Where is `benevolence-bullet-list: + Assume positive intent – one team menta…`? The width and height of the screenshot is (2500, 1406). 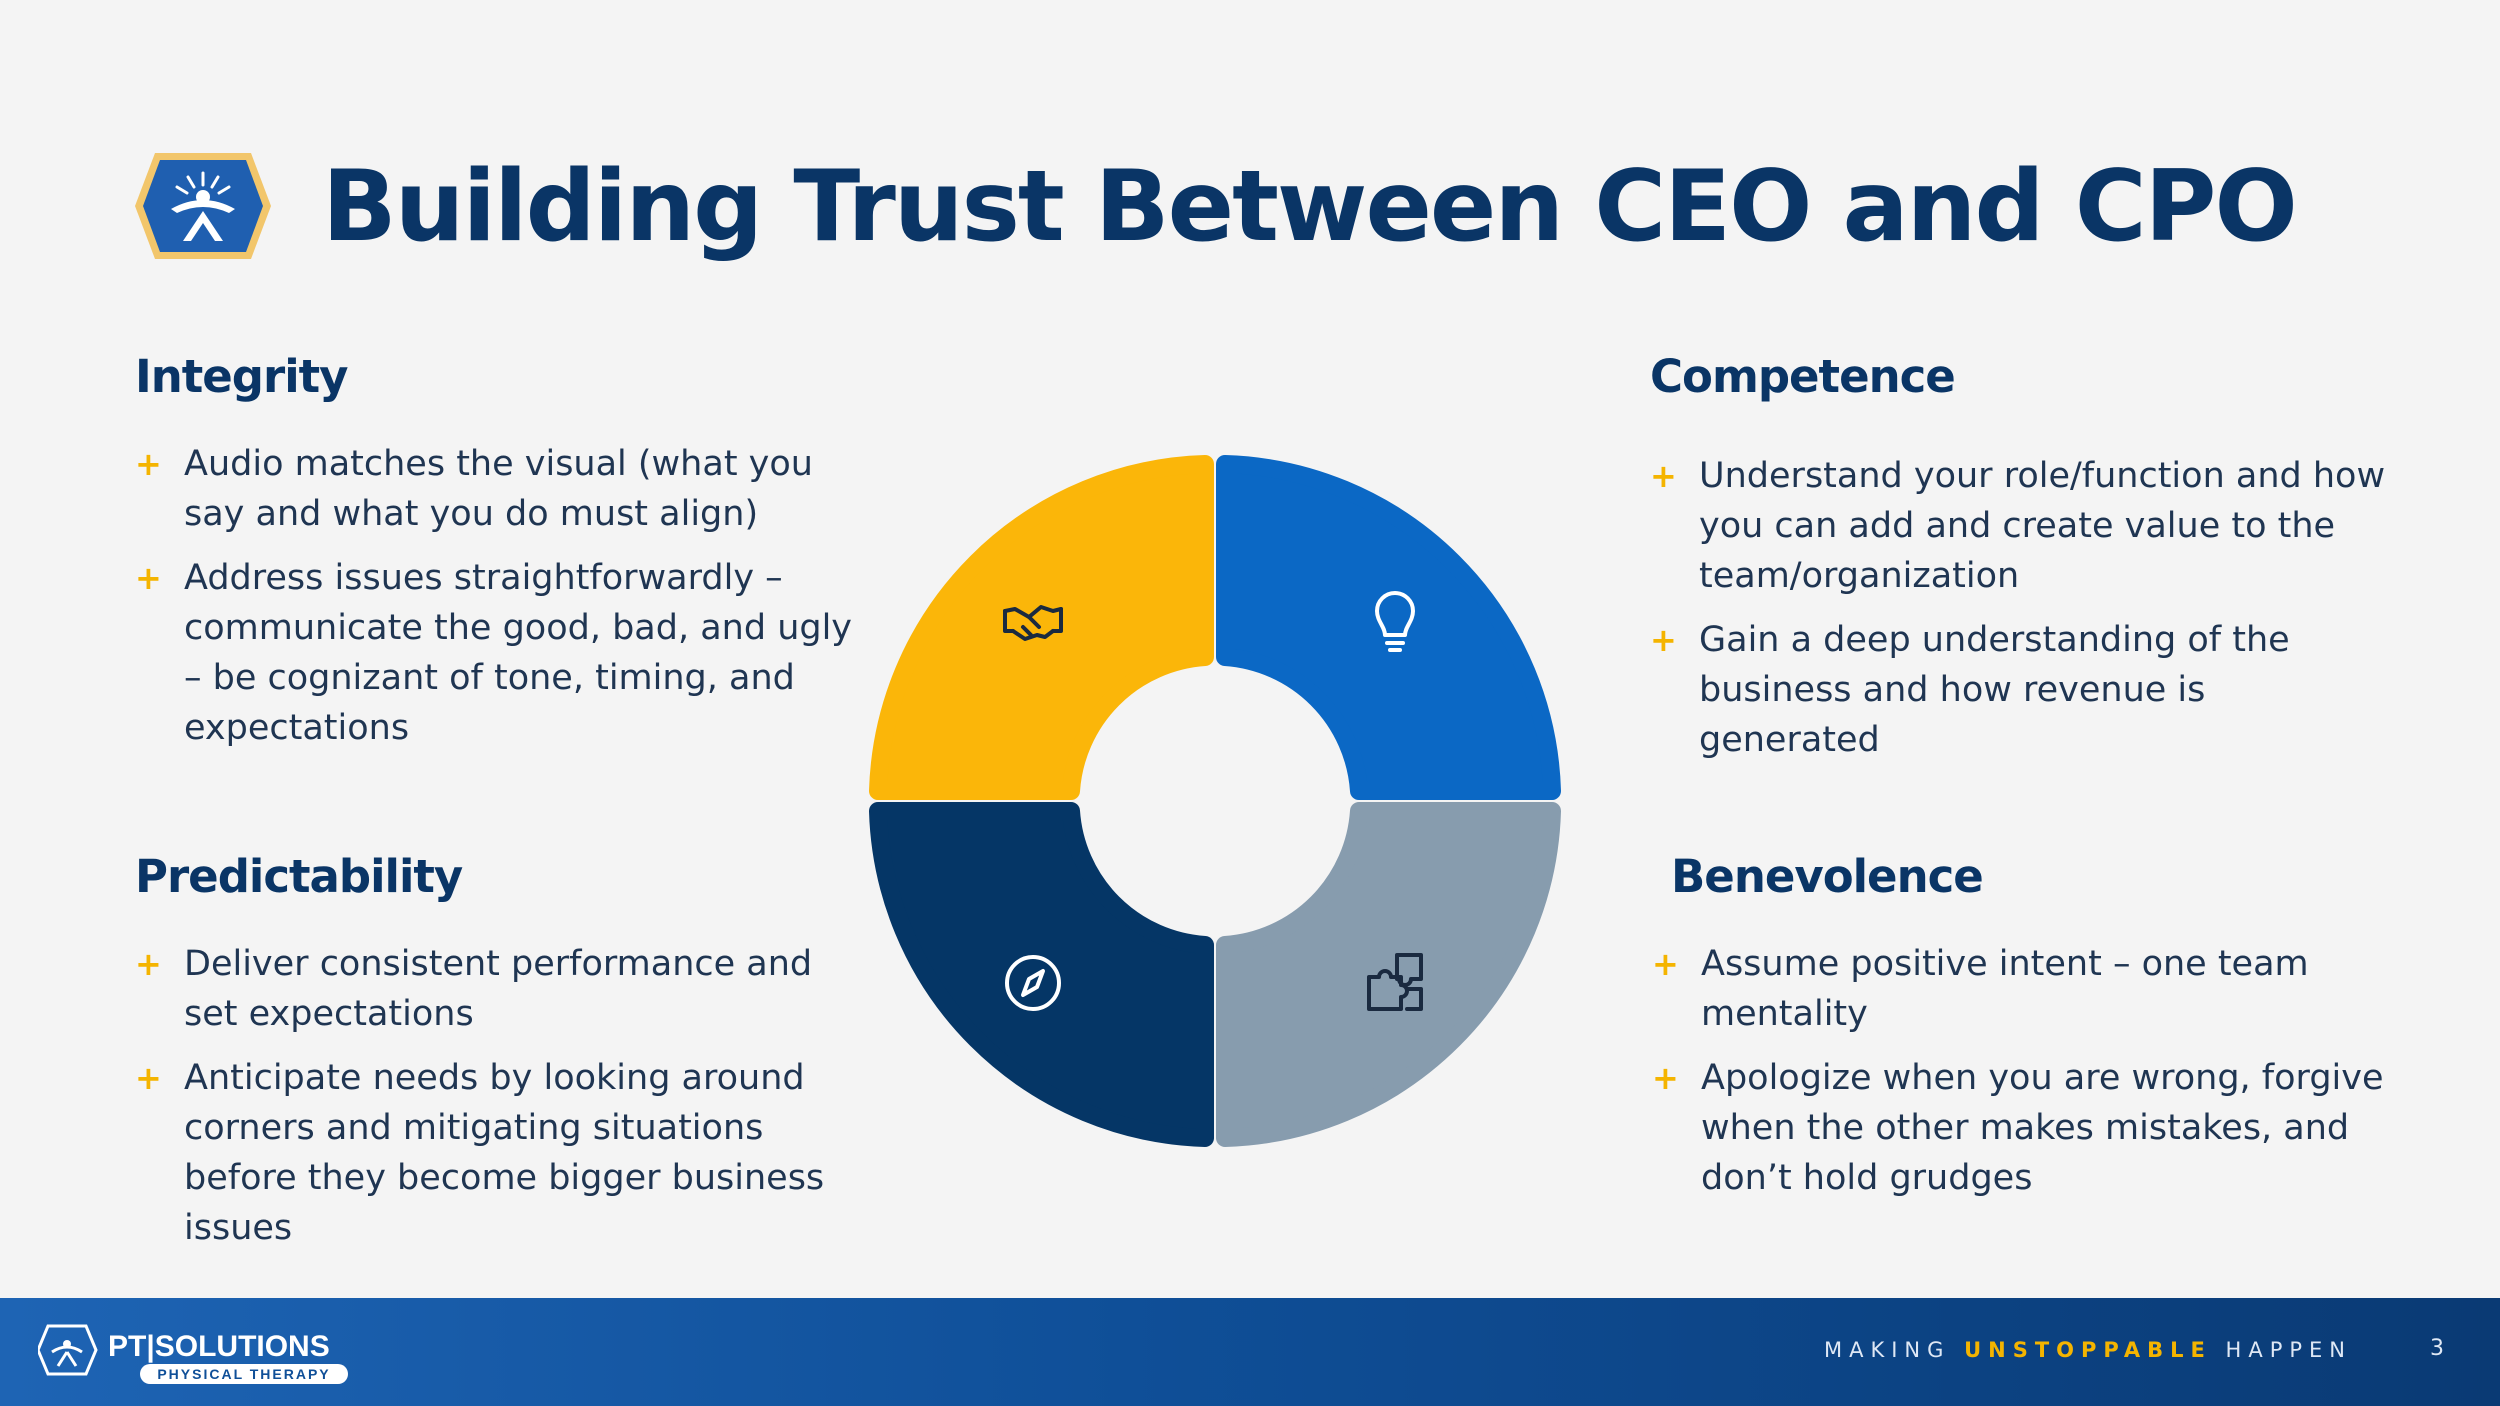
benevolence-bullet-list: + Assume positive intent – one team menta… is located at coordinates (2022, 1071).